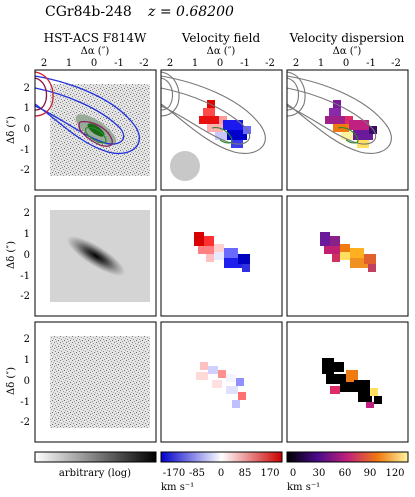 This screenshot has width=415, height=497. What do you see at coordinates (293, 473) in the screenshot?
I see `colorbar-dispersion-tick: 0` at bounding box center [293, 473].